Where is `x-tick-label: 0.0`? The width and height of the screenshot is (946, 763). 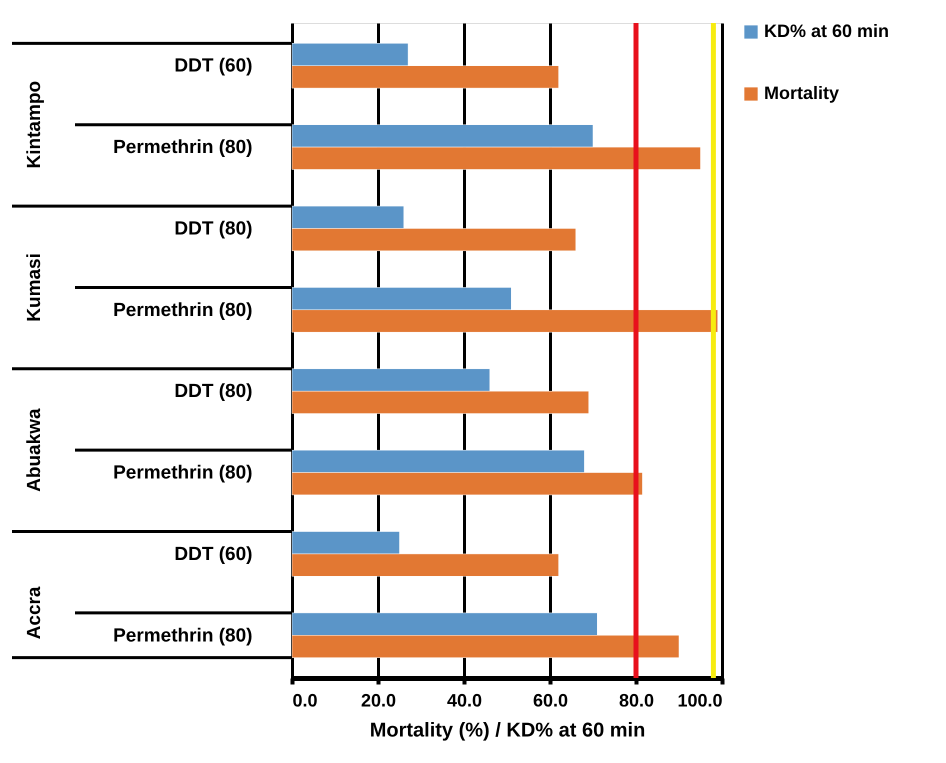 x-tick-label: 0.0 is located at coordinates (305, 700).